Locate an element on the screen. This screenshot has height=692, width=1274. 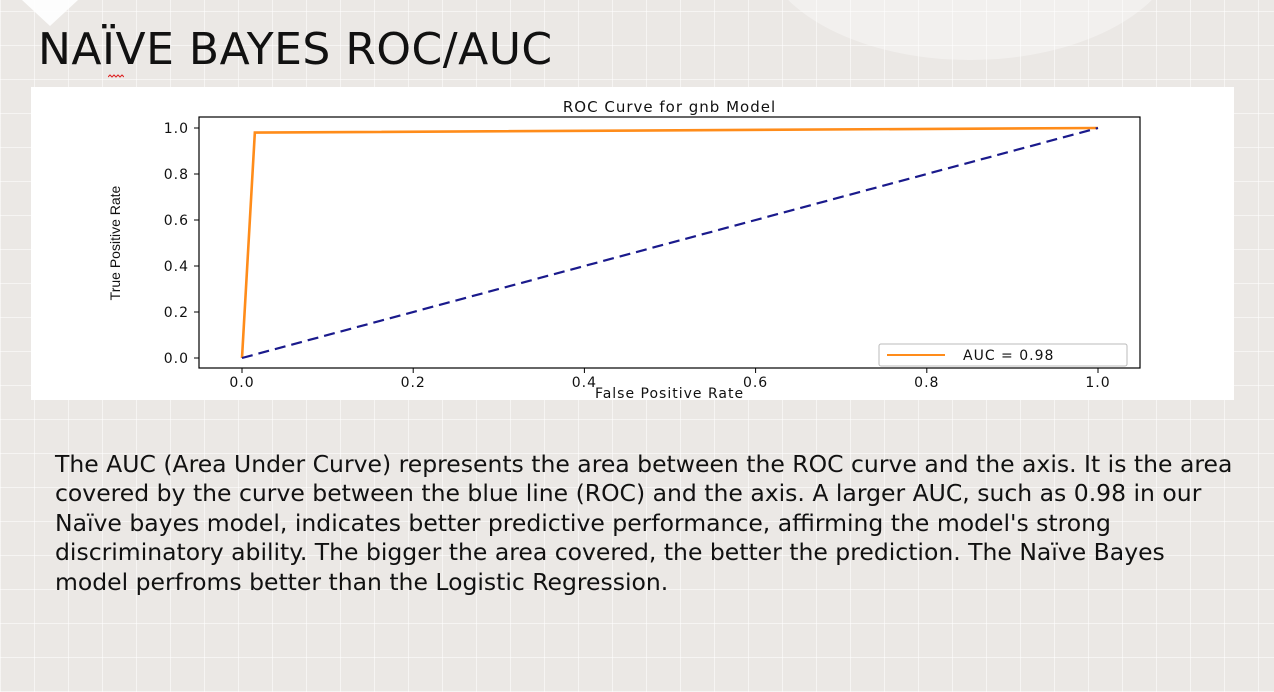
x-tick-label: 0.6 is located at coordinates (755, 383).